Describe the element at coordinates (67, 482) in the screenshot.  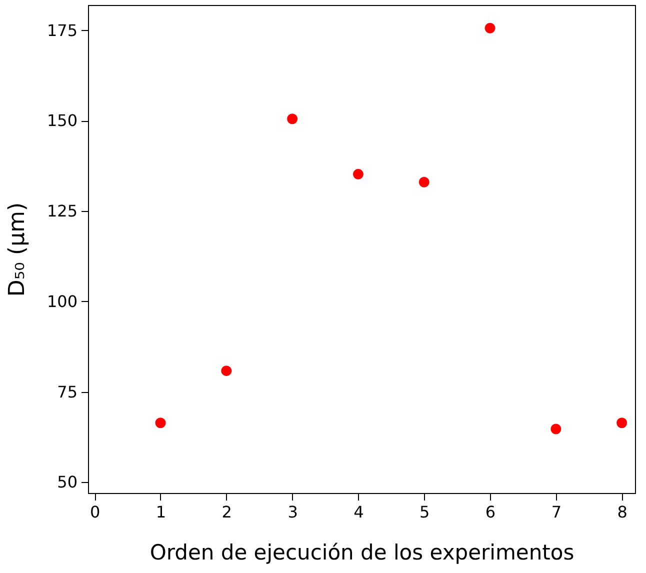
I see `y-tick-label: 50` at that location.